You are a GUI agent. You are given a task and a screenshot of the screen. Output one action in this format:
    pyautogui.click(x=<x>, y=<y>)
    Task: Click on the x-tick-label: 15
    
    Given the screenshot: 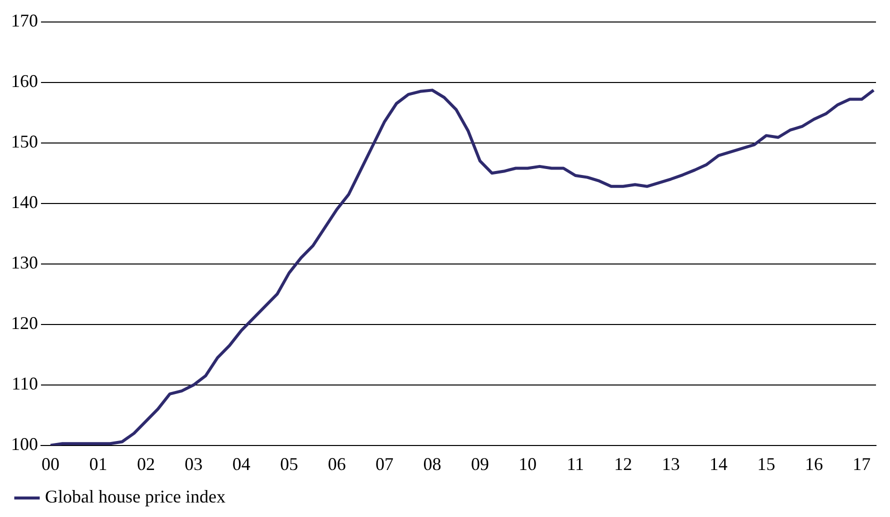 What is the action you would take?
    pyautogui.click(x=766, y=464)
    